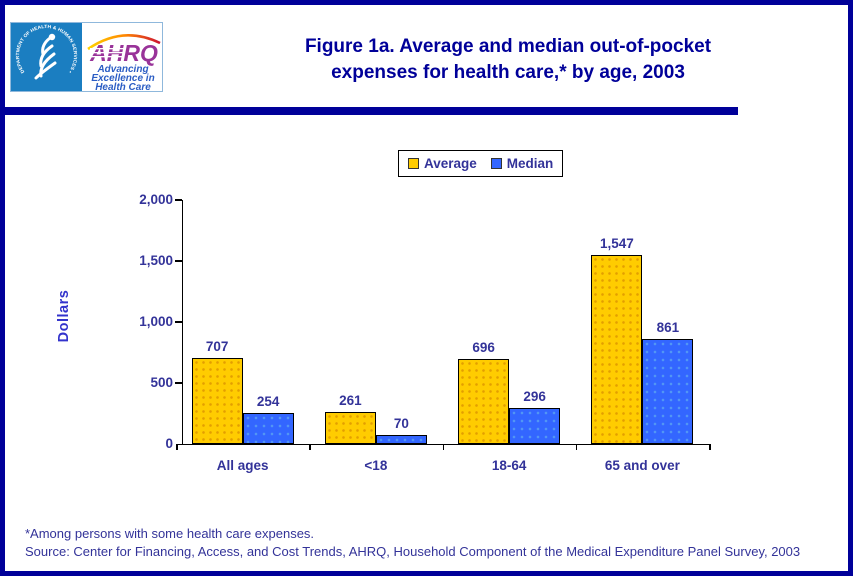  What do you see at coordinates (616, 244) in the screenshot?
I see `bar-value-label: 1,547` at bounding box center [616, 244].